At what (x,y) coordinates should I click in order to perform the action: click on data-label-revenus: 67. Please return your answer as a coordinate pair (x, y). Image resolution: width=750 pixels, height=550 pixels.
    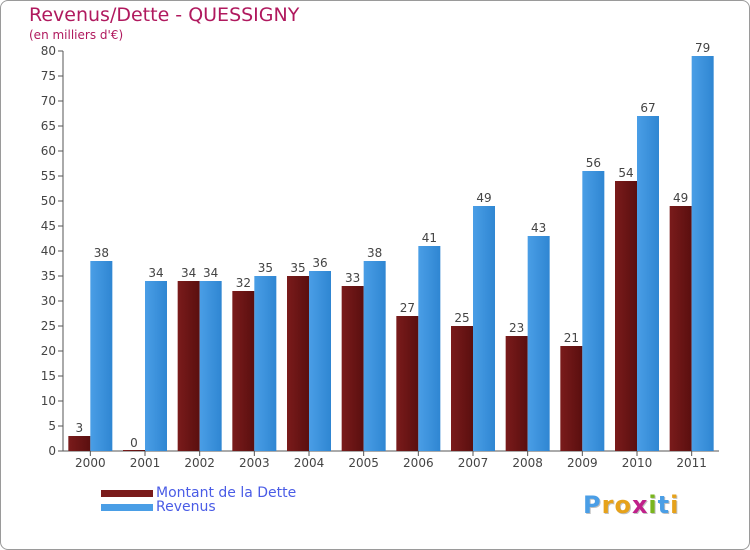
    Looking at the image, I should click on (647, 108).